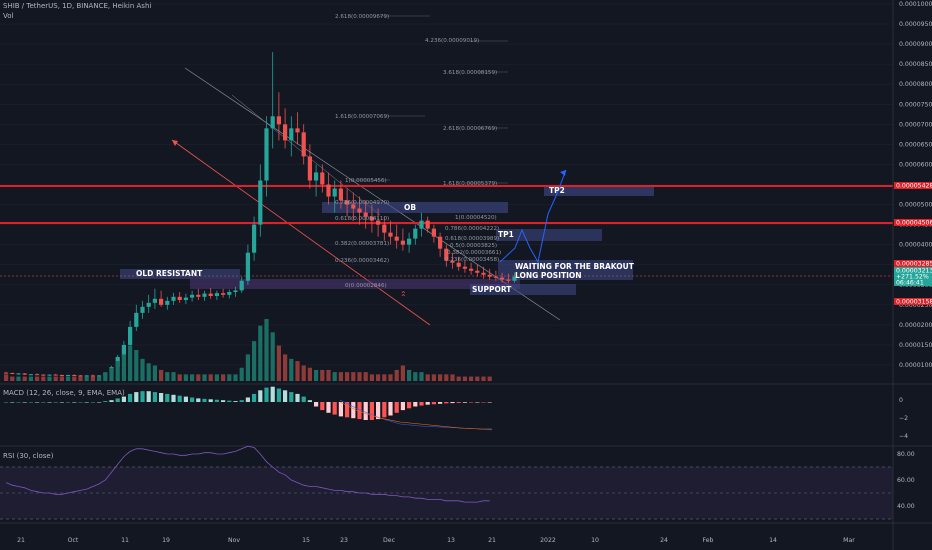  I want to click on time-axis: 21 Oct 11 19 Nov 15 23 Dec 13 21 2022 10 24 Feb 14 Mar, so click(436, 540).